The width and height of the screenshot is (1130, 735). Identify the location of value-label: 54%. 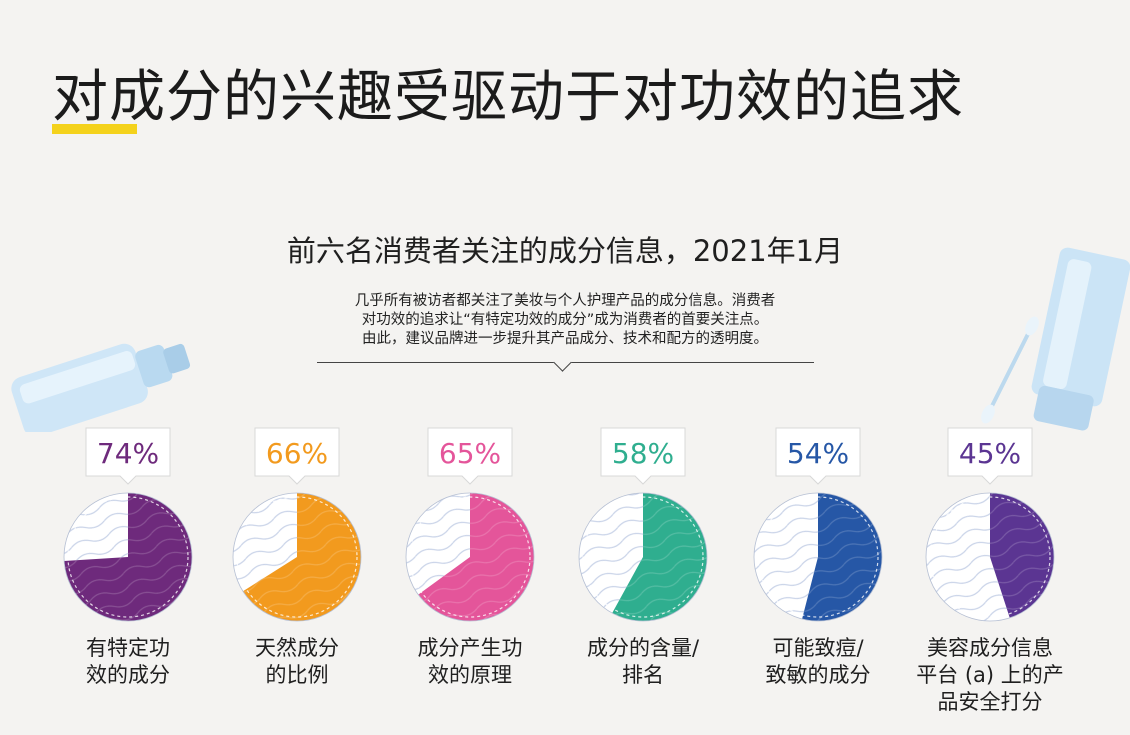
(818, 453).